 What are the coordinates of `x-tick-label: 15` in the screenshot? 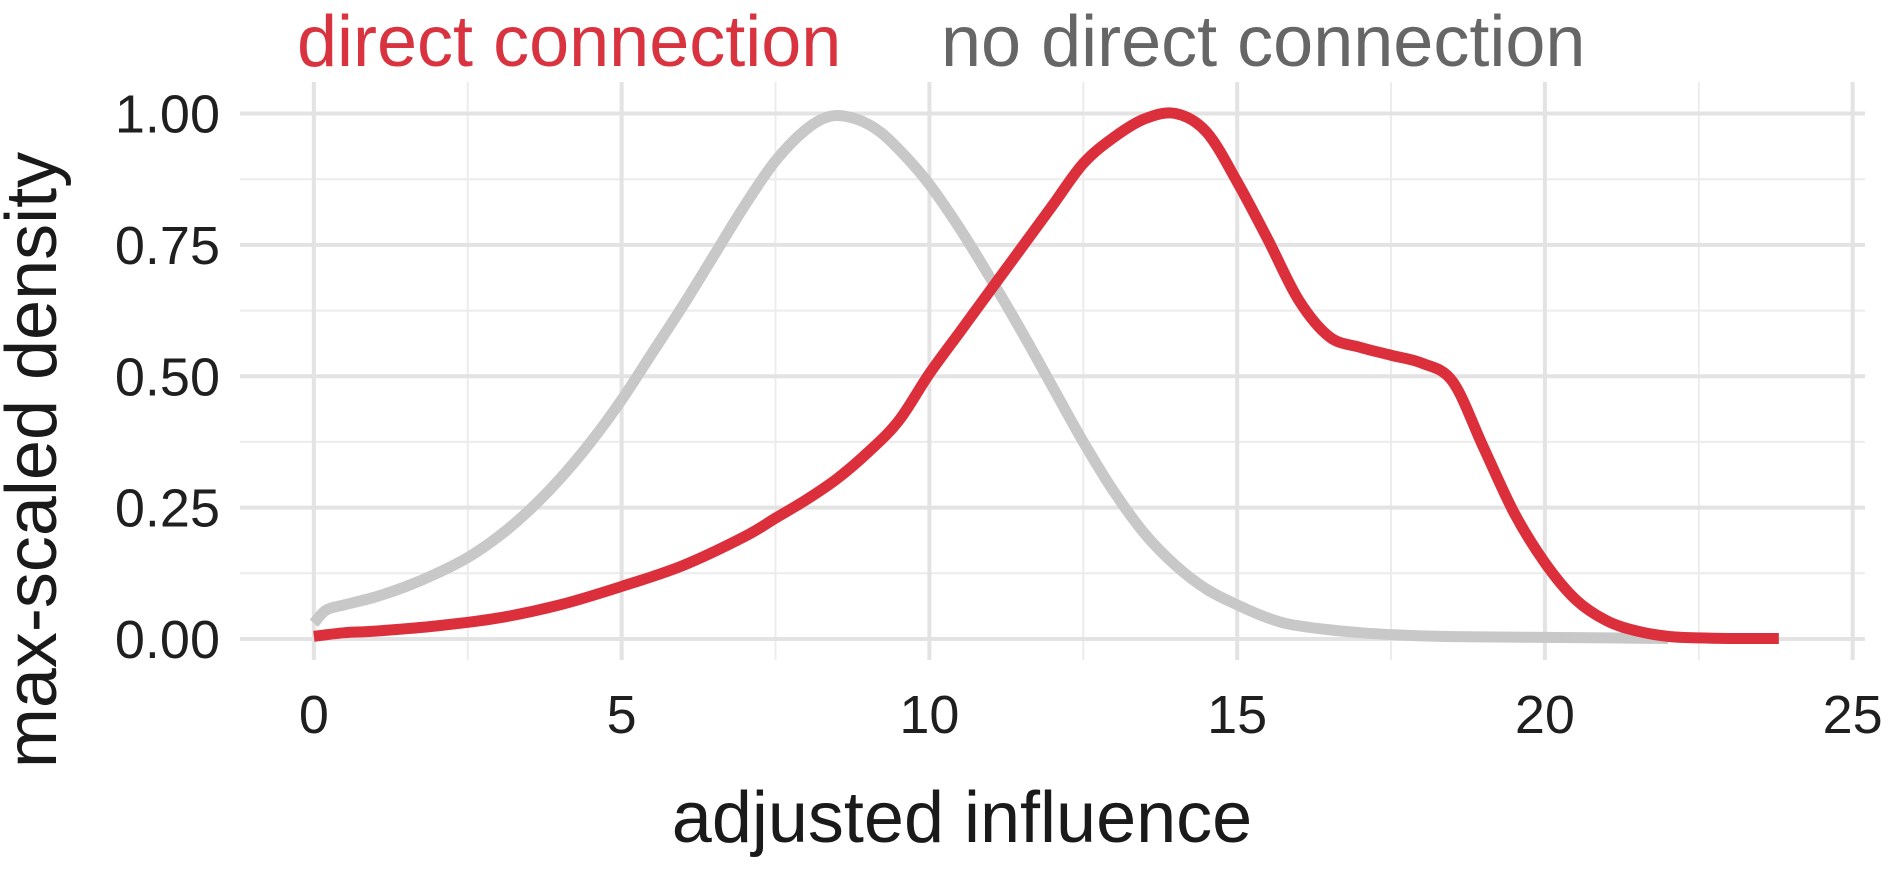 It's located at (1237, 715).